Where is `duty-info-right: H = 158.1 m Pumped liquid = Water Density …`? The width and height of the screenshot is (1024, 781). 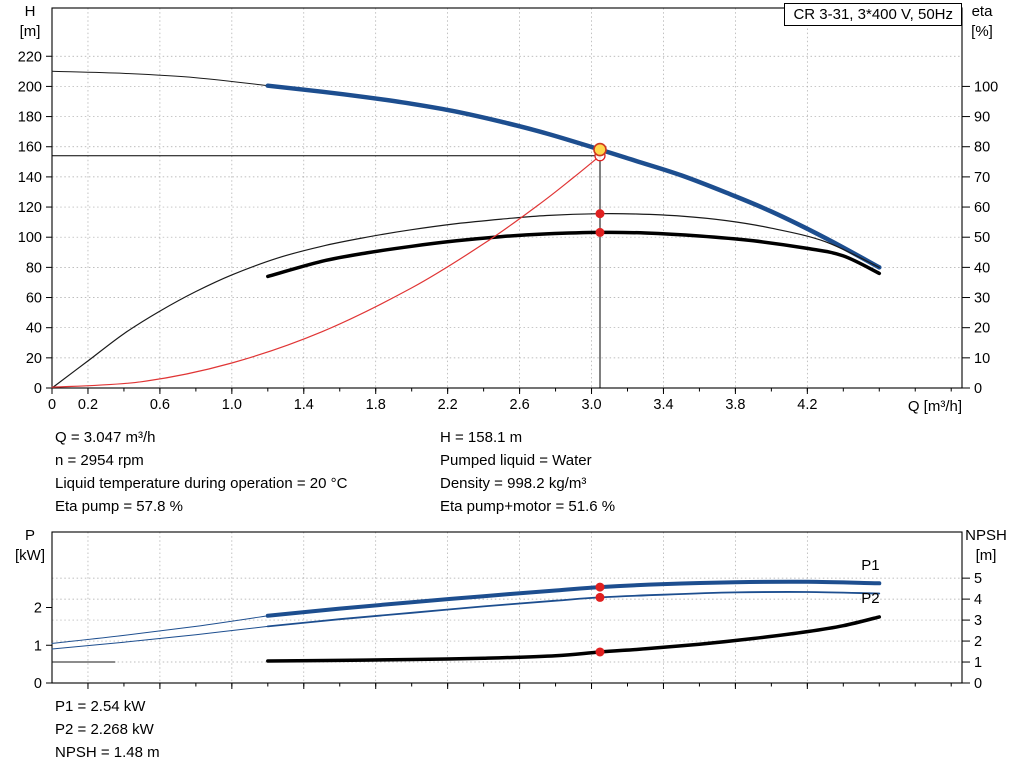 duty-info-right: H = 158.1 m Pumped liquid = Water Density … is located at coordinates (527, 472).